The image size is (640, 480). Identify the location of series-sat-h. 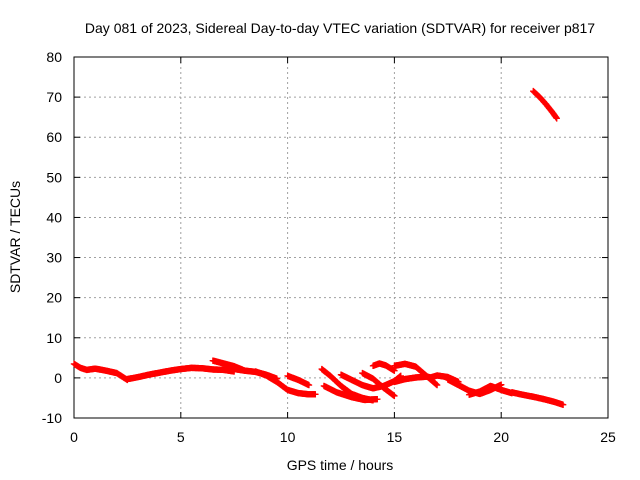
(350, 393).